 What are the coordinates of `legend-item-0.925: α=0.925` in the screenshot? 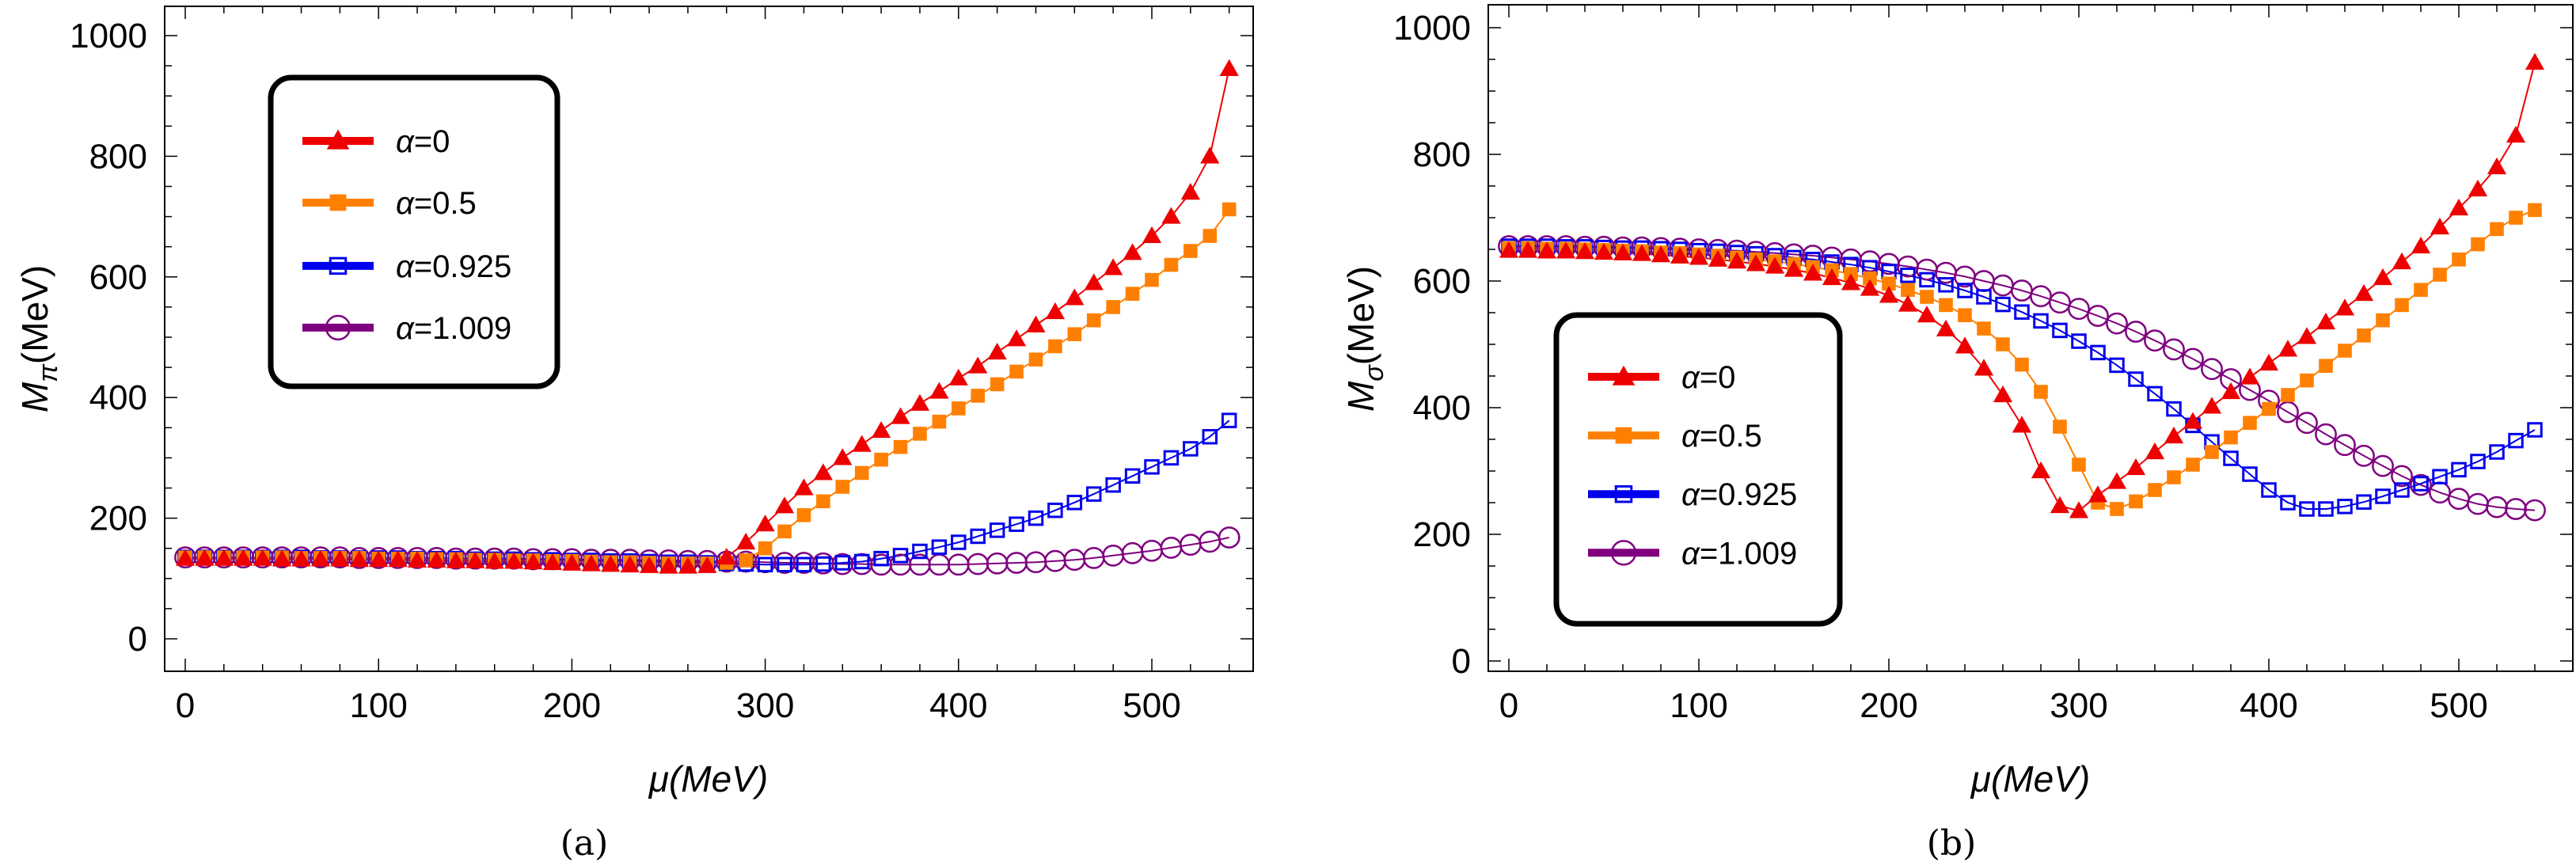 It's located at (1693, 495).